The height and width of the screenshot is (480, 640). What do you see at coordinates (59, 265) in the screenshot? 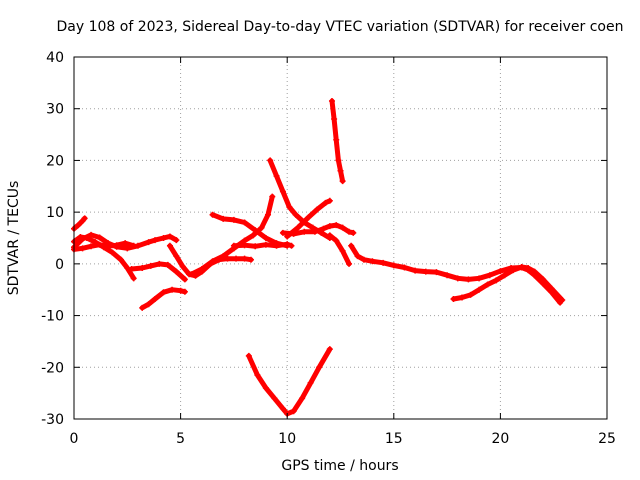
I see `y-tick-label: 0` at bounding box center [59, 265].